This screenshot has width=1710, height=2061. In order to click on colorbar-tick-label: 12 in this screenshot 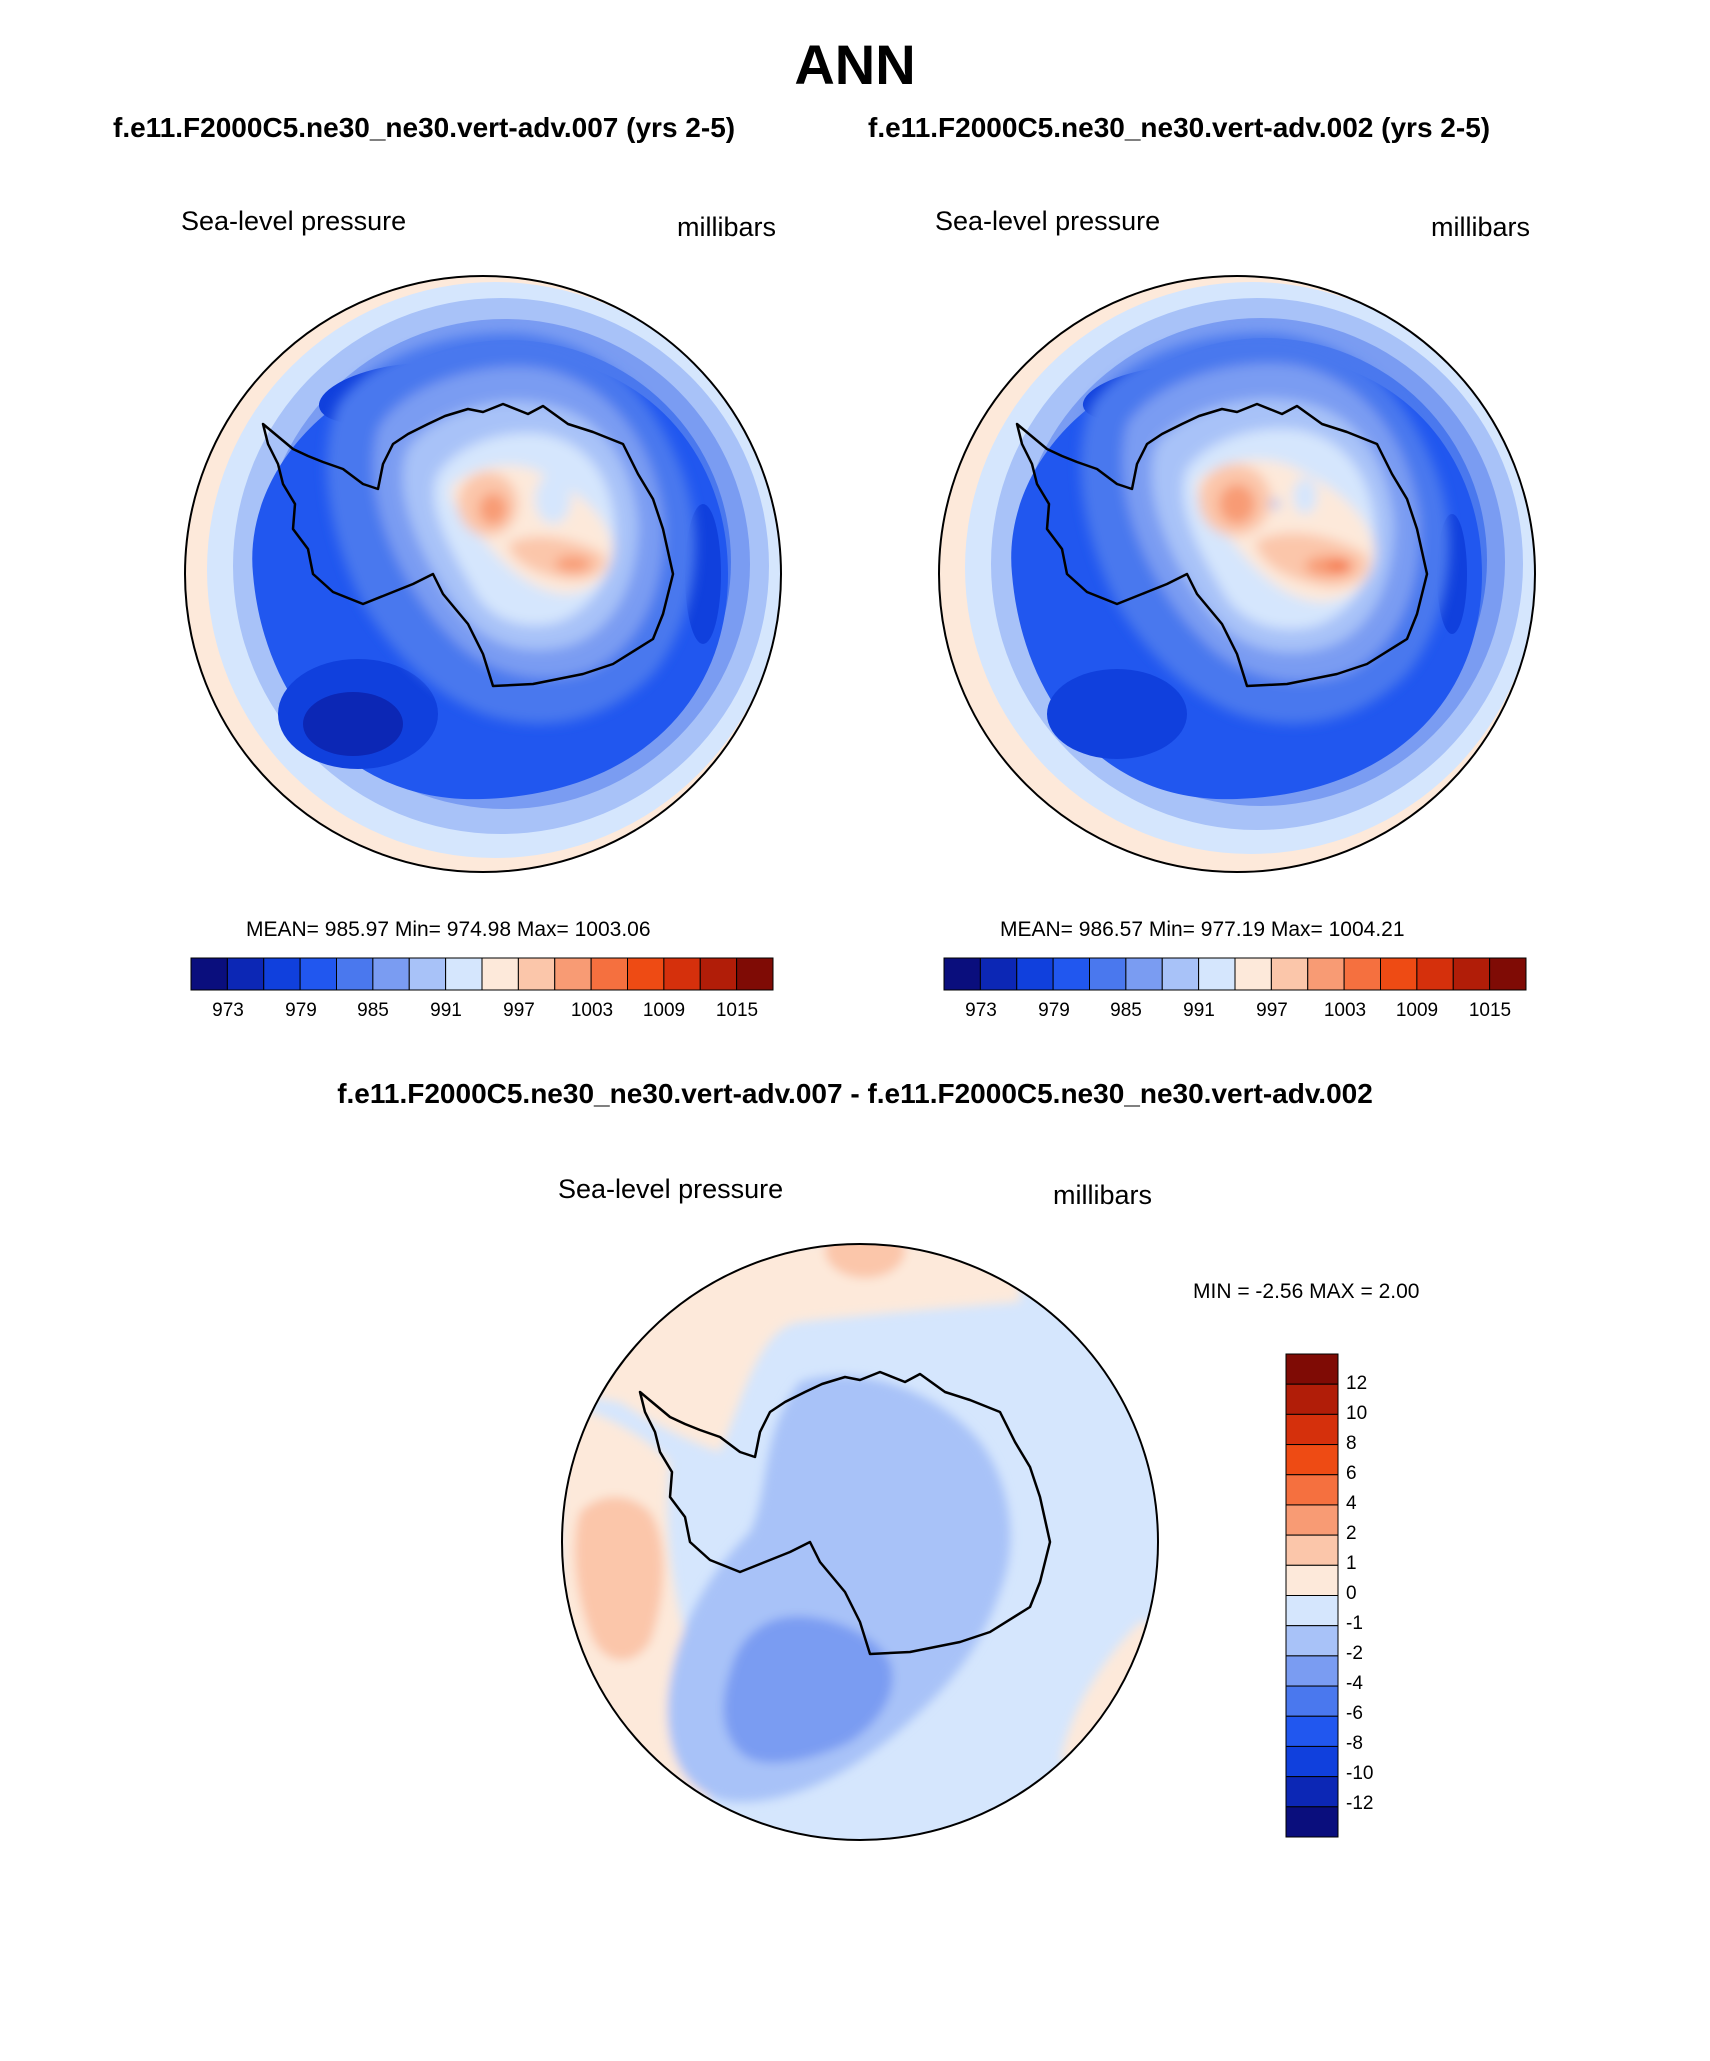, I will do `click(1357, 1383)`.